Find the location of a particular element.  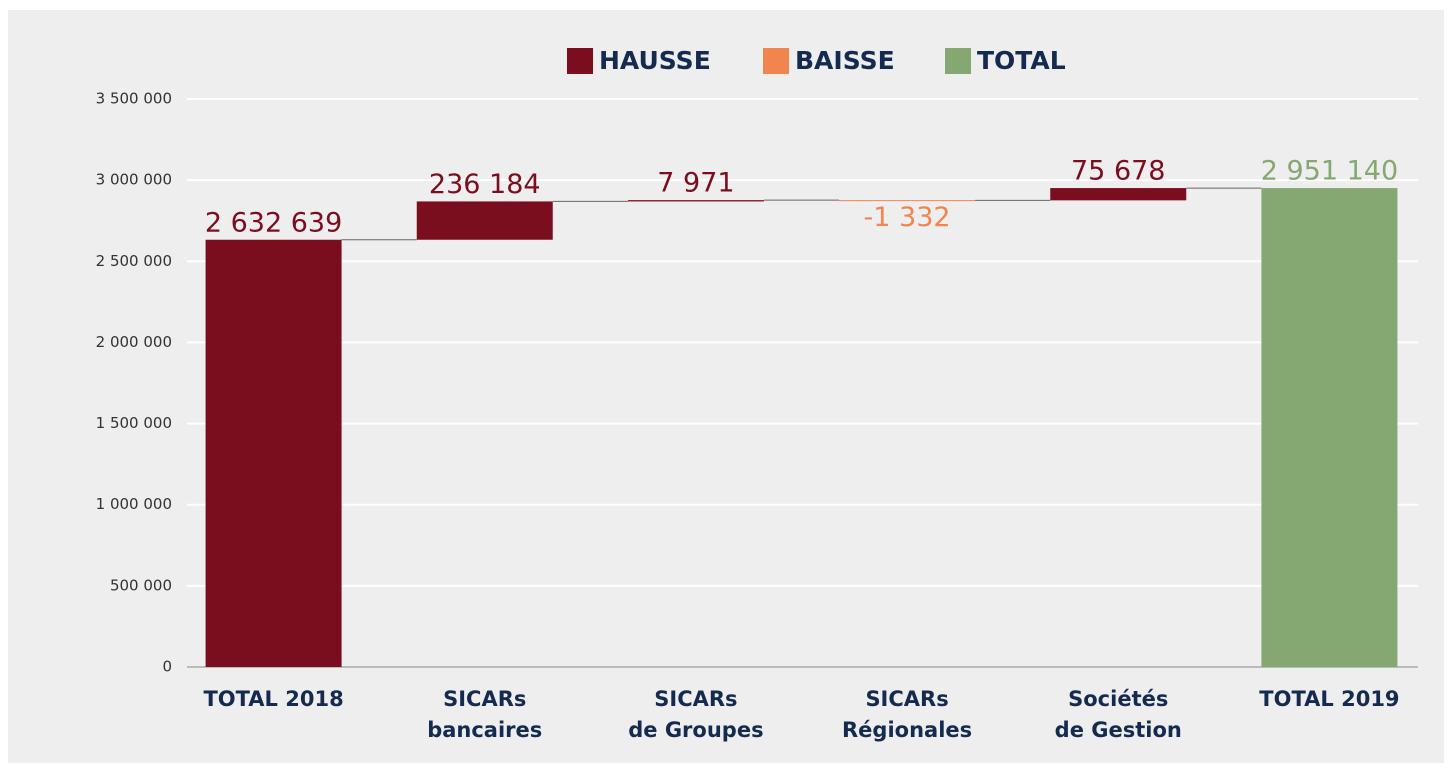

legend-label: HAUSSE is located at coordinates (655, 60).